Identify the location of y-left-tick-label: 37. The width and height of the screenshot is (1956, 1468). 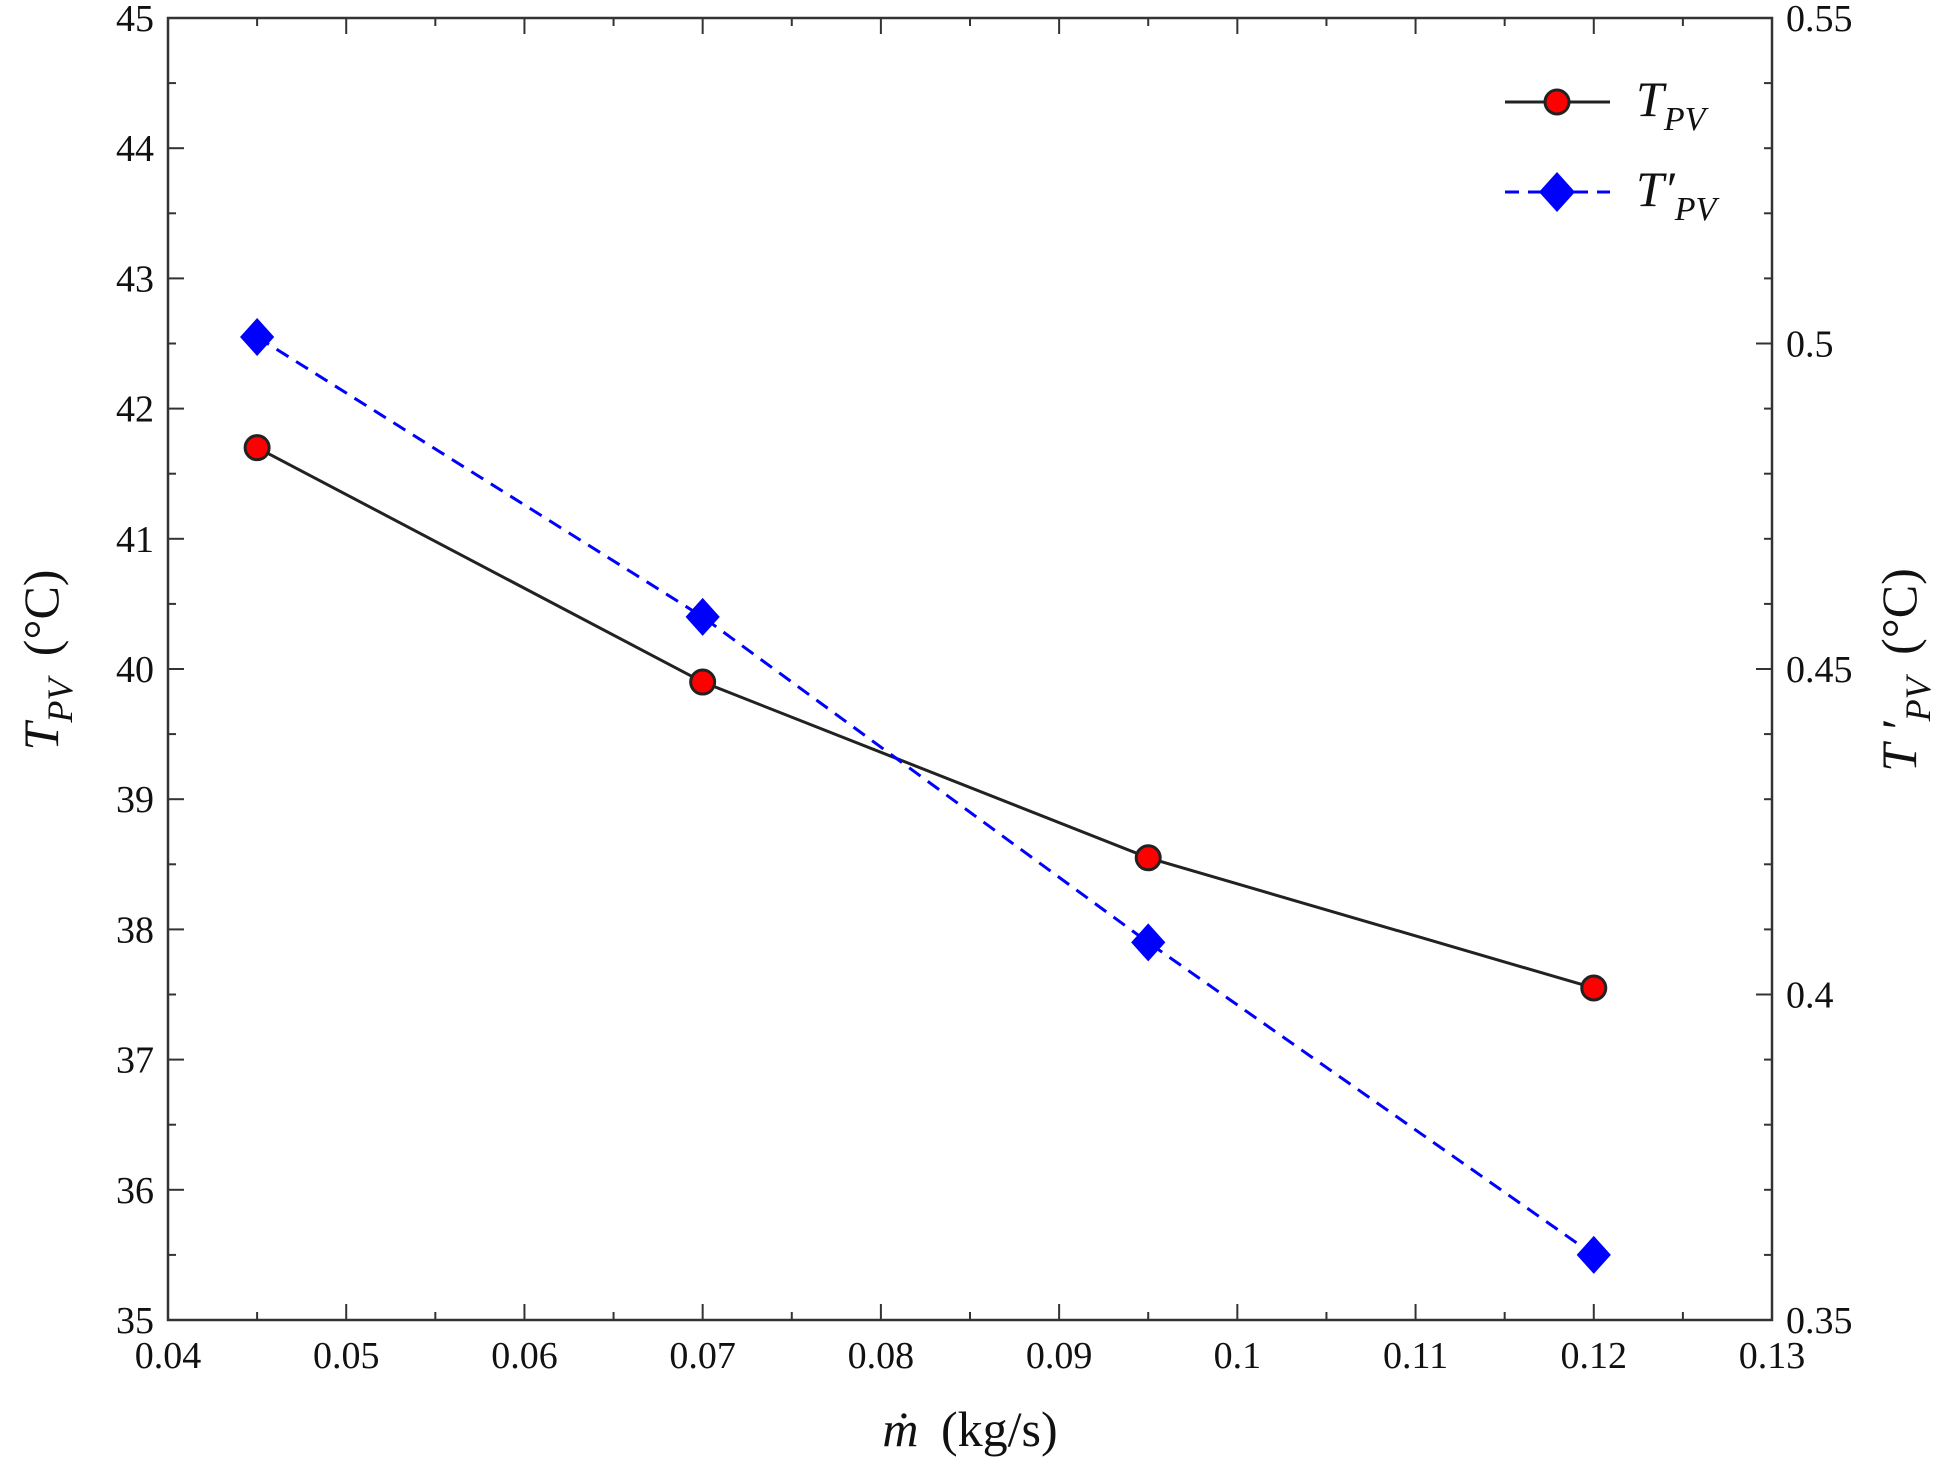
(135, 1061).